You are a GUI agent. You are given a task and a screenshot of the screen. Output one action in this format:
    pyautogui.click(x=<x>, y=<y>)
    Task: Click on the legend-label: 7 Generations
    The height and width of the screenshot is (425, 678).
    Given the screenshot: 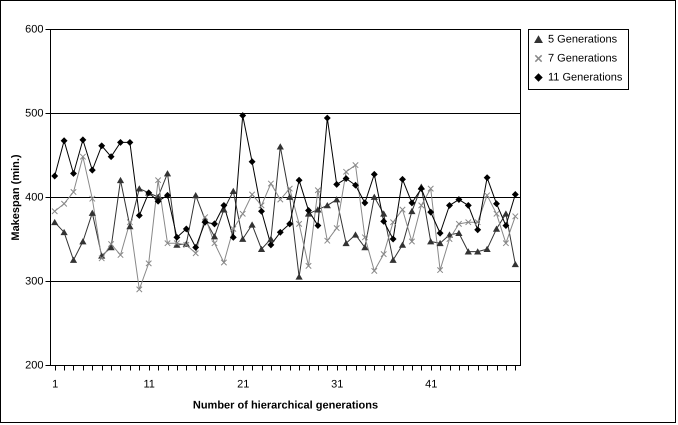 What is the action you would take?
    pyautogui.click(x=583, y=58)
    